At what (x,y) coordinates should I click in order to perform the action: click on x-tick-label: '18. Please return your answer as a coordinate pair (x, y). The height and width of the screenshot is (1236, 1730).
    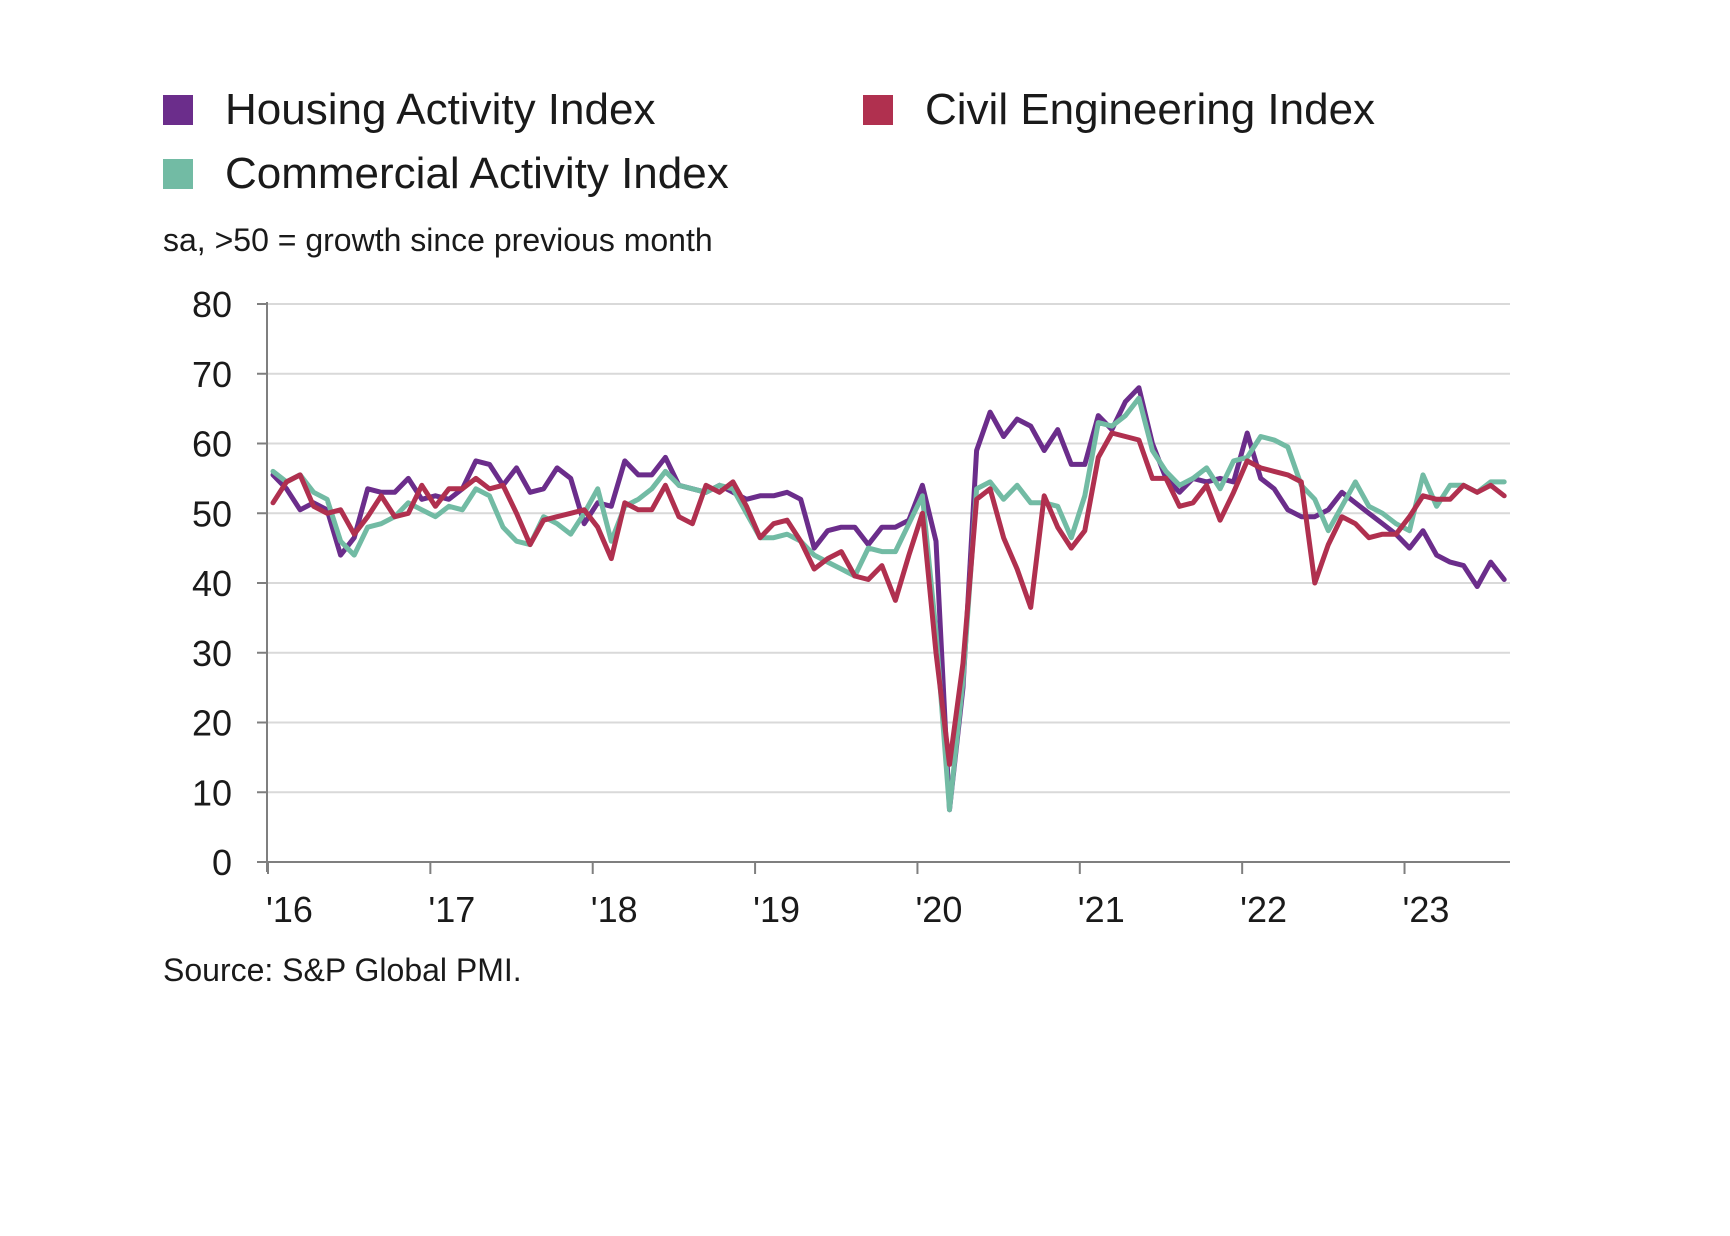
    Looking at the image, I should click on (614, 909).